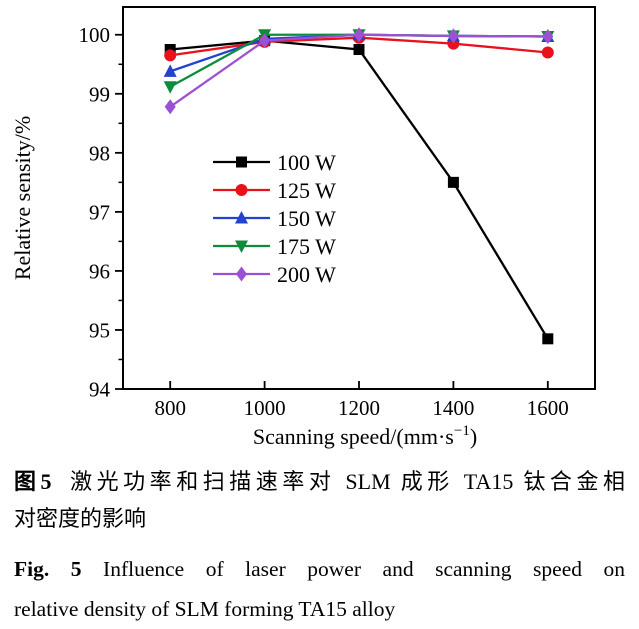 The width and height of the screenshot is (639, 629). I want to click on y-tick-label: 98, so click(99, 153).